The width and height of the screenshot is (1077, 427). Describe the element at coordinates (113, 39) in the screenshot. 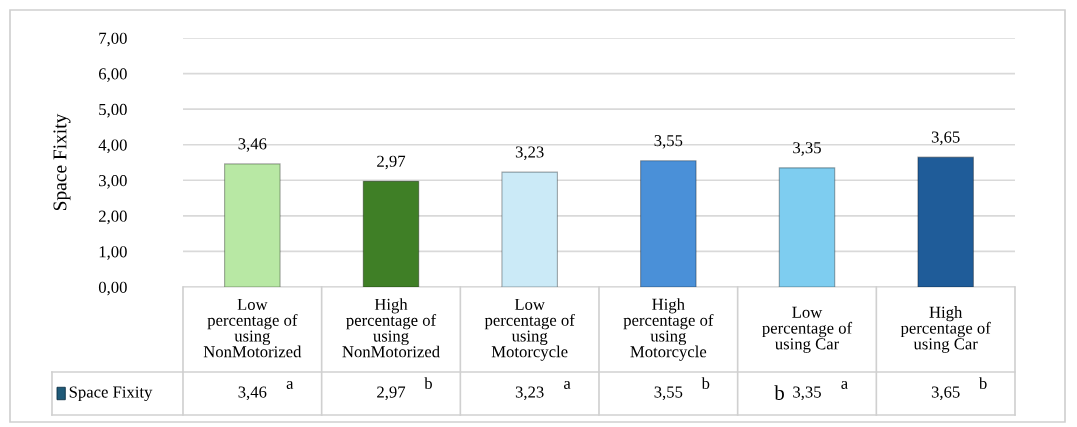

I see `y-tick-label: 7,00` at that location.